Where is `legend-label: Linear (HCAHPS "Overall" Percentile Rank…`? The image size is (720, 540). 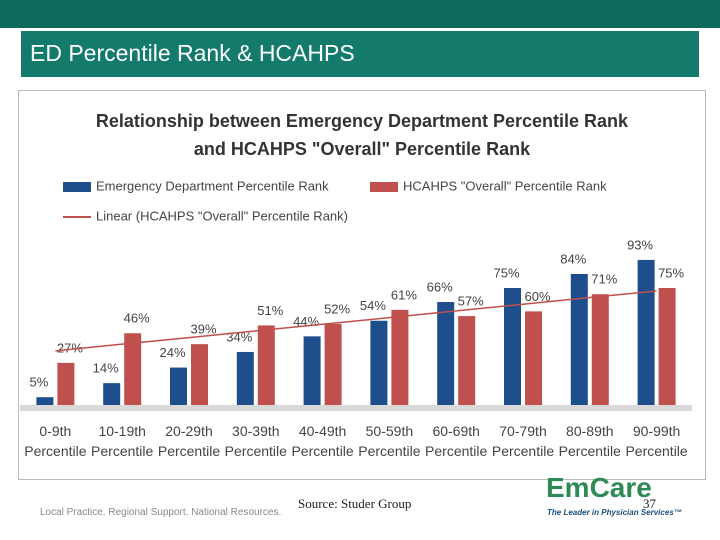 legend-label: Linear (HCAHPS "Overall" Percentile Rank… is located at coordinates (222, 215).